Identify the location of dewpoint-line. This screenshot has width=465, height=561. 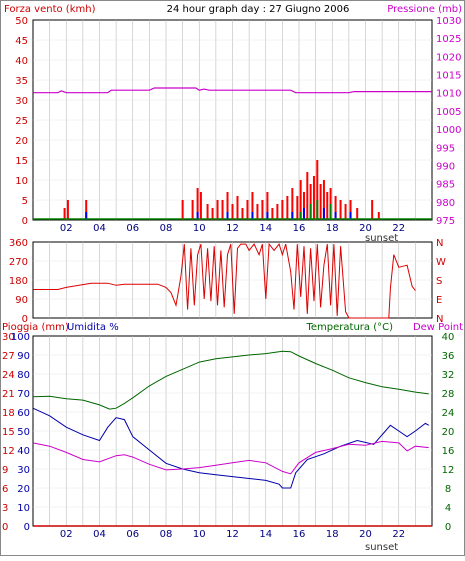
(230, 457).